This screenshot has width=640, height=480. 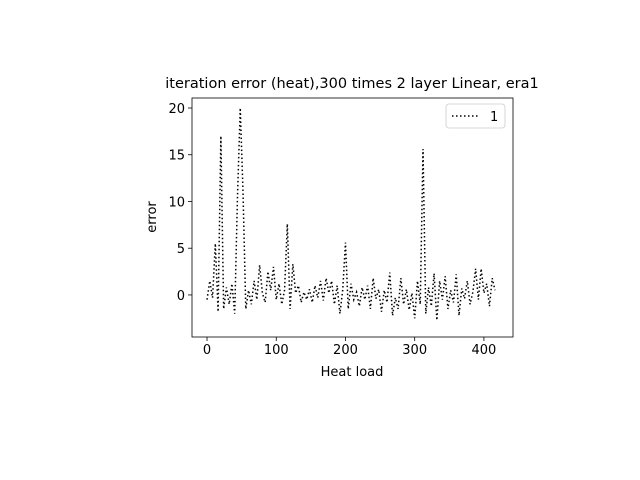 What do you see at coordinates (176, 109) in the screenshot?
I see `y-tick-label: 20` at bounding box center [176, 109].